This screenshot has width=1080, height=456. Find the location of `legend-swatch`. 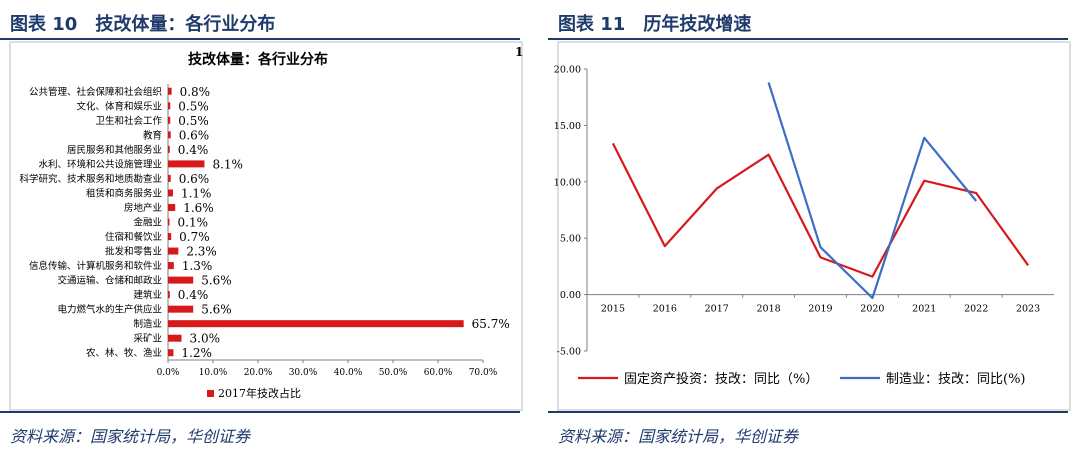

legend-swatch is located at coordinates (210, 393).